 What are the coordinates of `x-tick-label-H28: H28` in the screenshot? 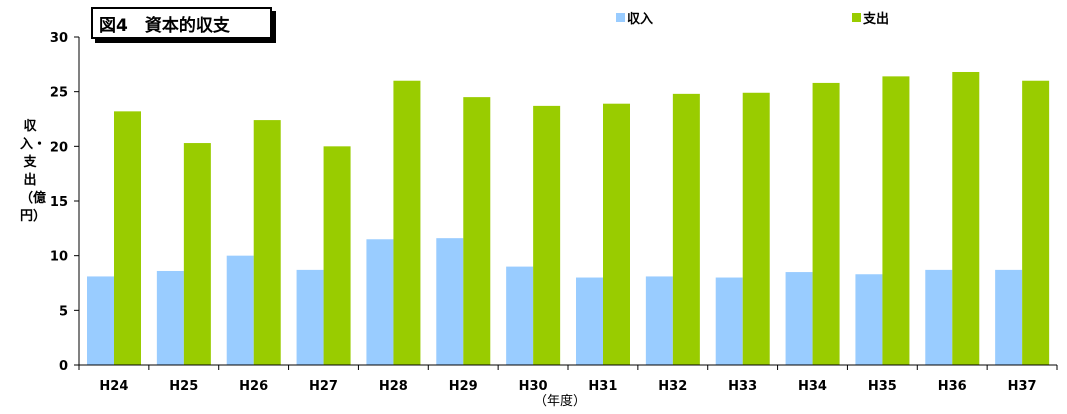 It's located at (393, 386).